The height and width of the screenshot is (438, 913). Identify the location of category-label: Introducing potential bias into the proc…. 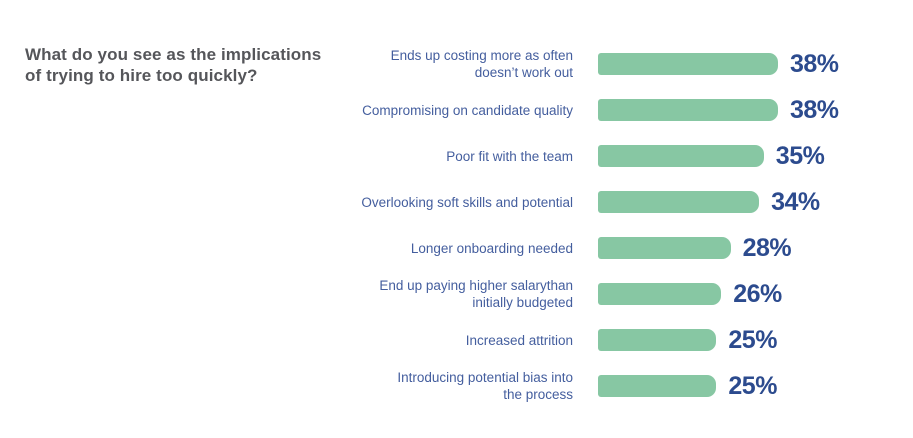
(485, 386).